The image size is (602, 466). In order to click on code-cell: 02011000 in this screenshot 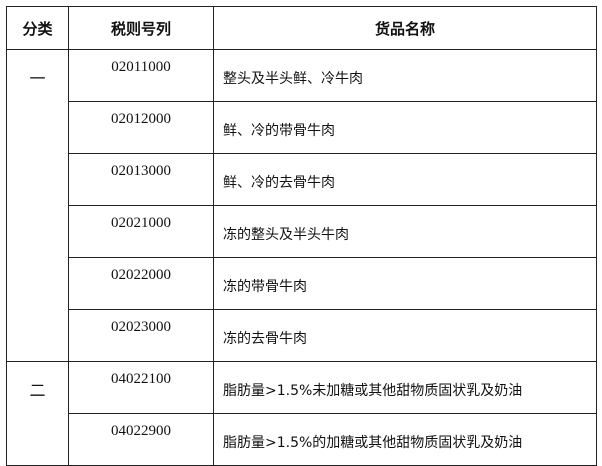, I will do `click(141, 75)`.